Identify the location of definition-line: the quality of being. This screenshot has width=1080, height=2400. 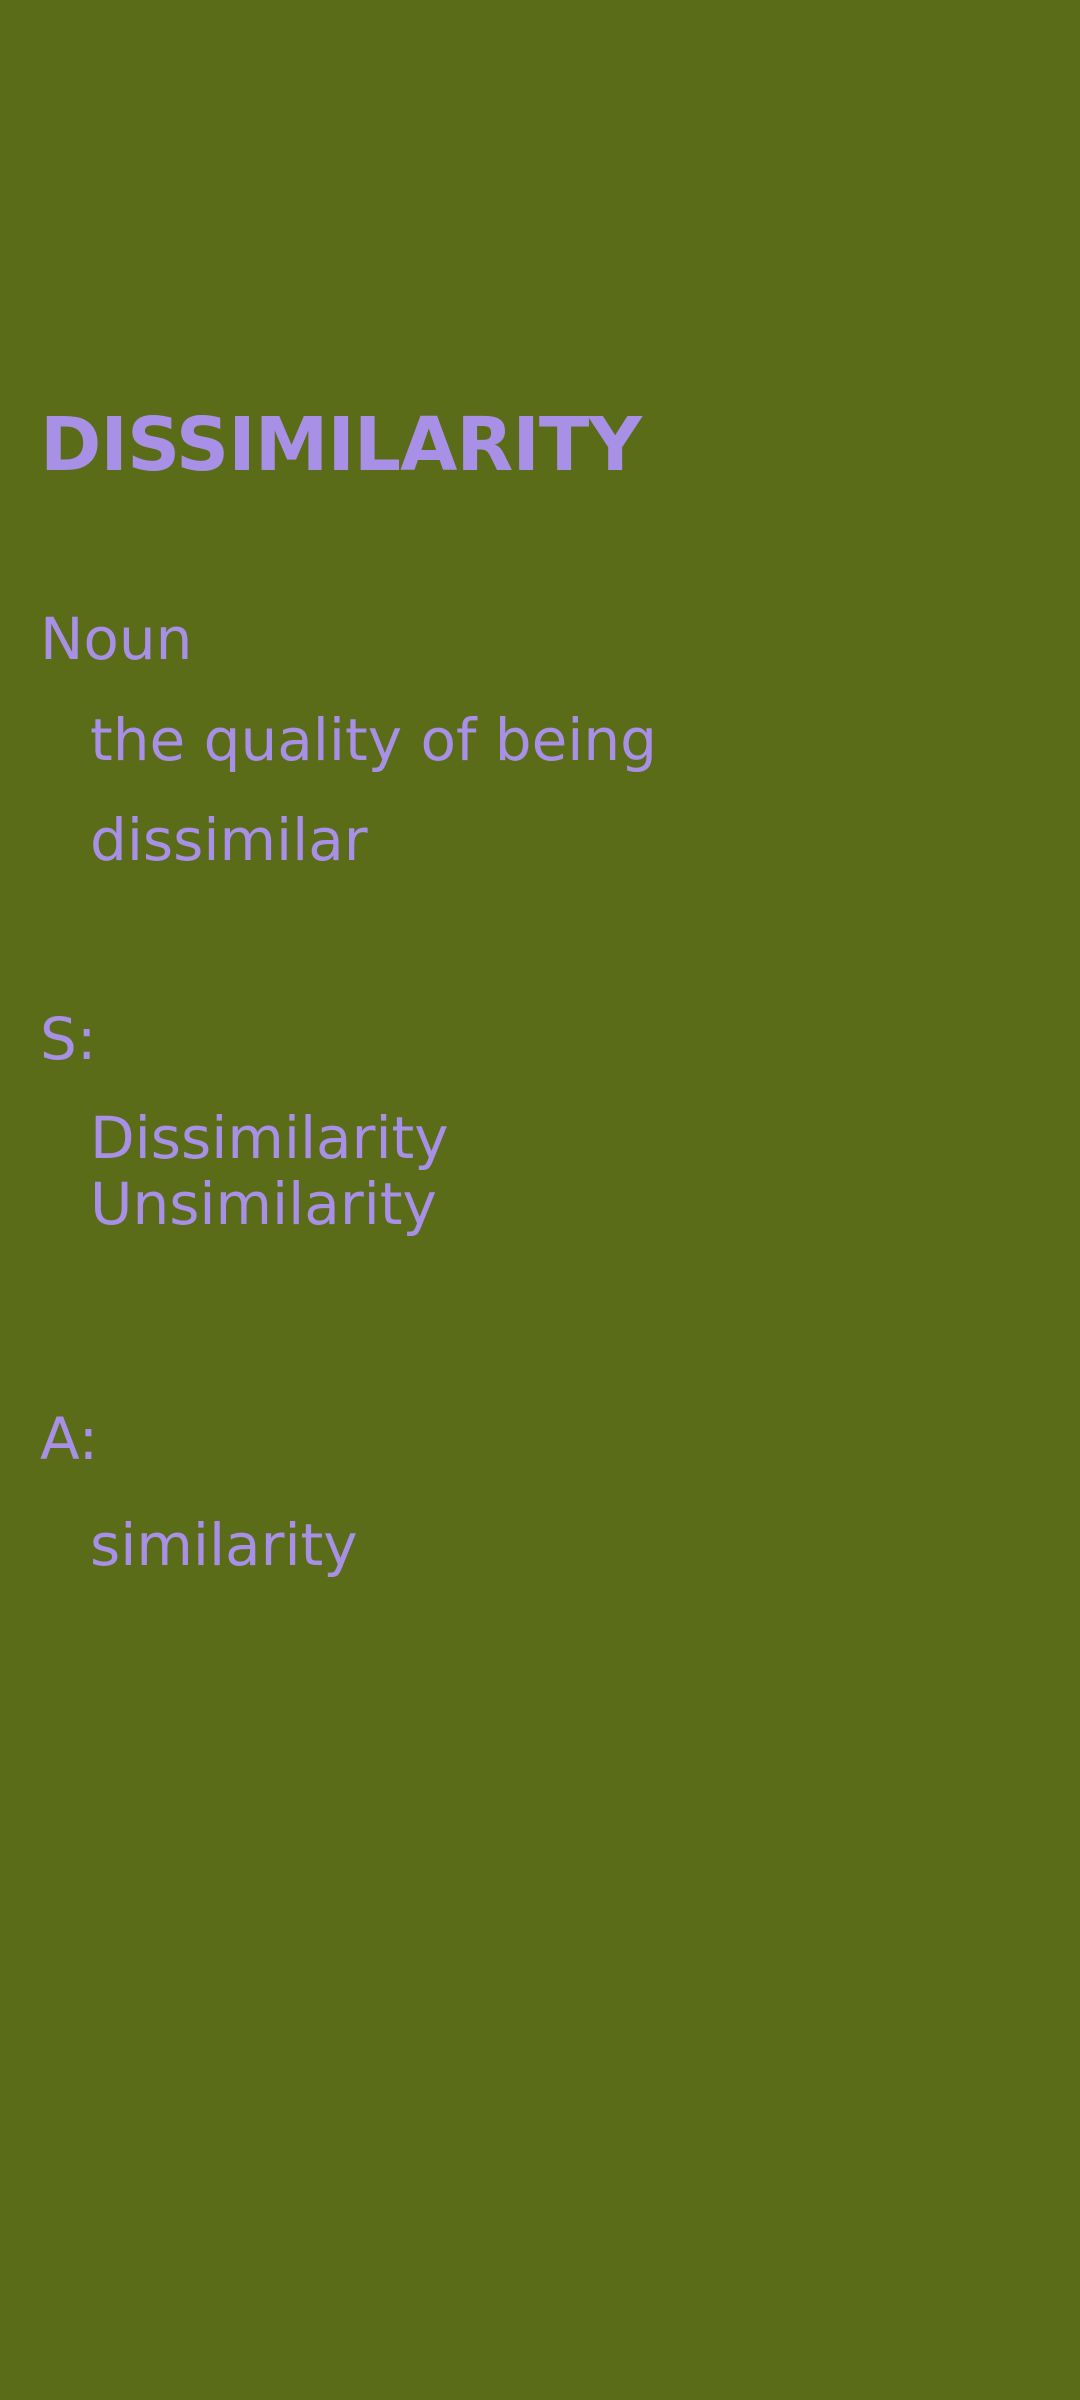
(374, 740).